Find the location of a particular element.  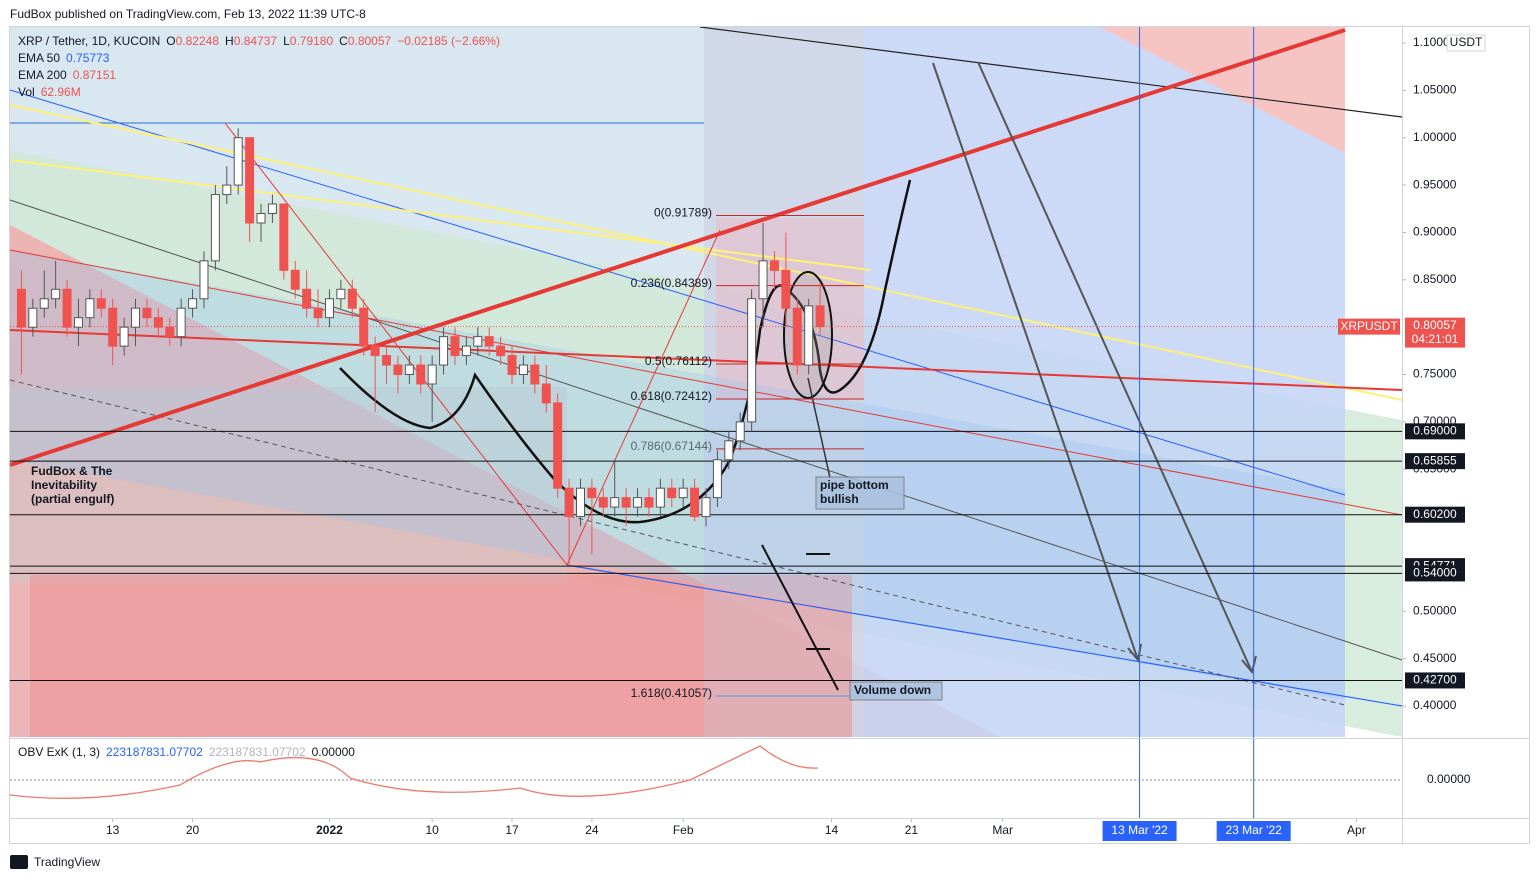

legend-symbol: XRP / Tether, 1D, KUCOIN is located at coordinates (89, 41).